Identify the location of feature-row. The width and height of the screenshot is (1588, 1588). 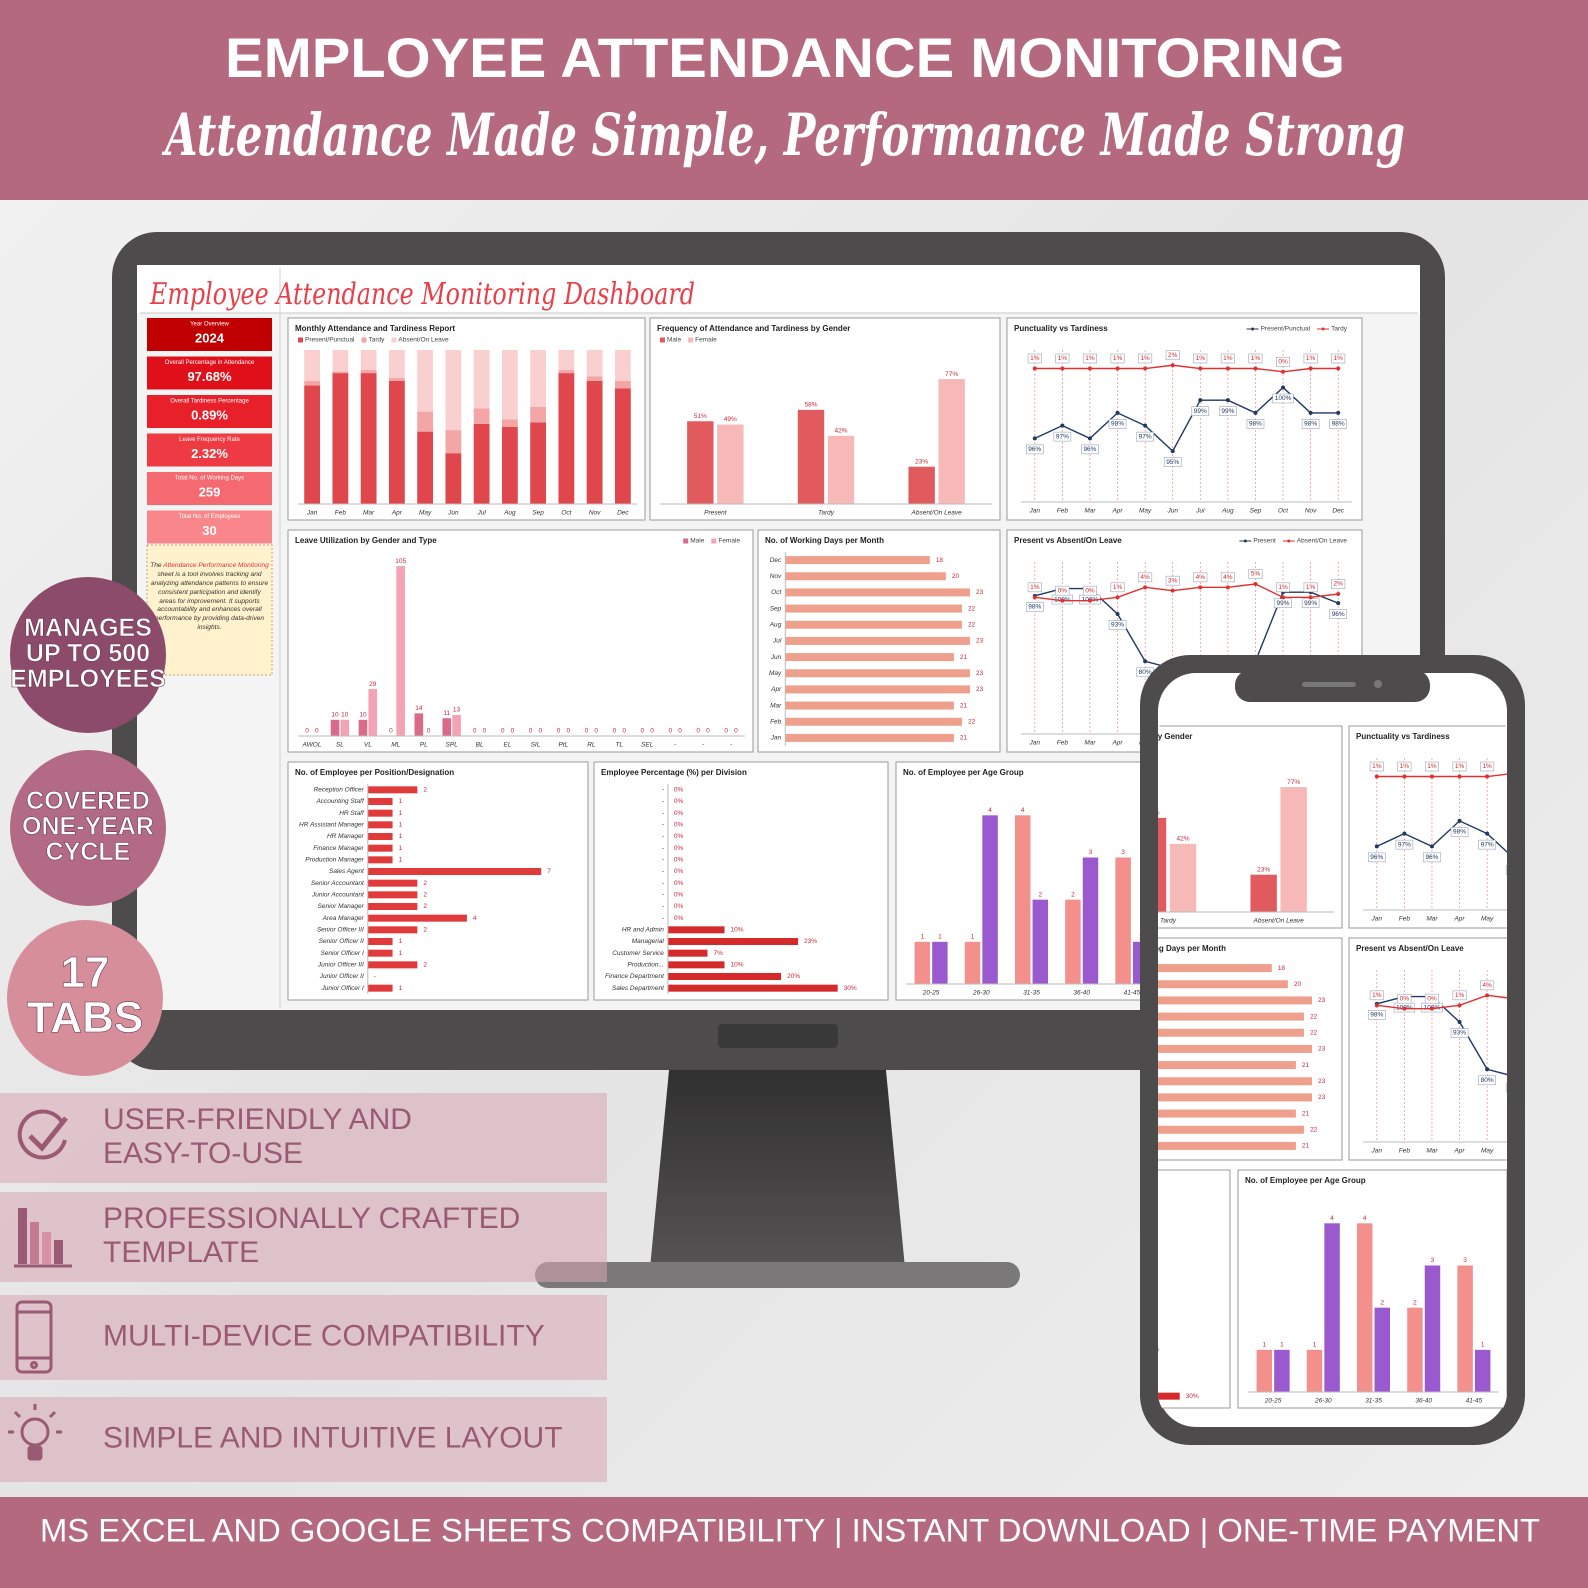
(303, 1237).